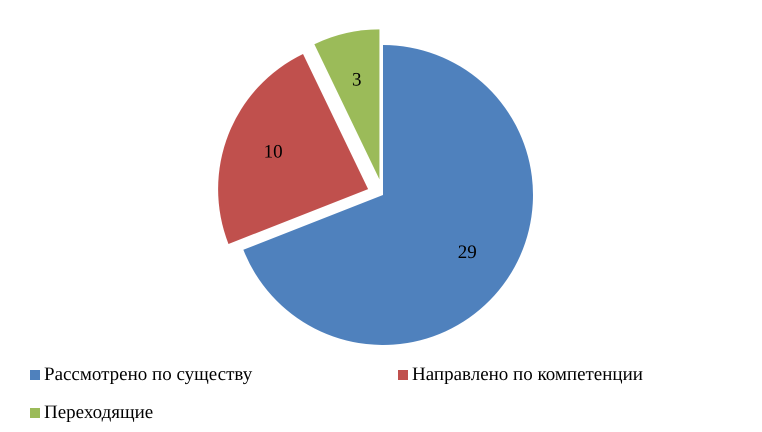 This screenshot has height=432, width=762. I want to click on data-label: 29, so click(467, 252).